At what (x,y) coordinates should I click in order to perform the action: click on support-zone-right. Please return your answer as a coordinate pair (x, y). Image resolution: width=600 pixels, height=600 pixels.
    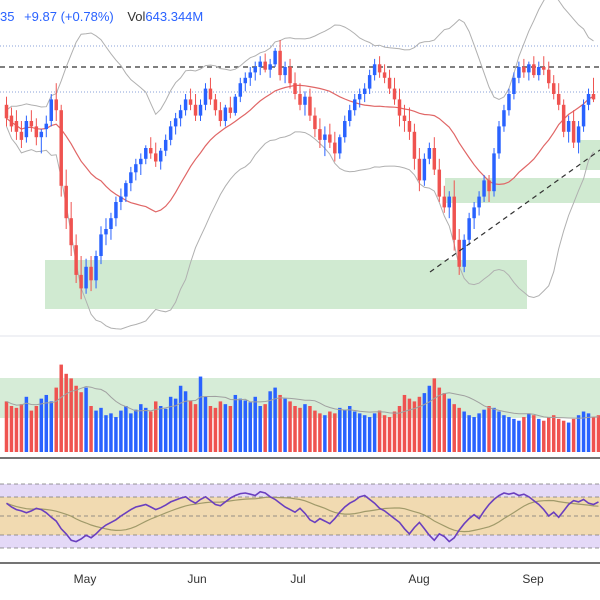
    Looking at the image, I should click on (590, 155).